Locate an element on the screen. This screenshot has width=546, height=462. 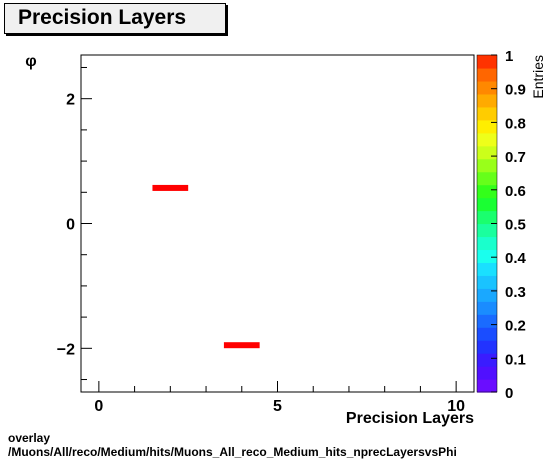
color-scale: 0 0.1 0.2 0.3 0.4 0.5 0.6 0.7 0.8 0.9 1 is located at coordinates (501, 225).